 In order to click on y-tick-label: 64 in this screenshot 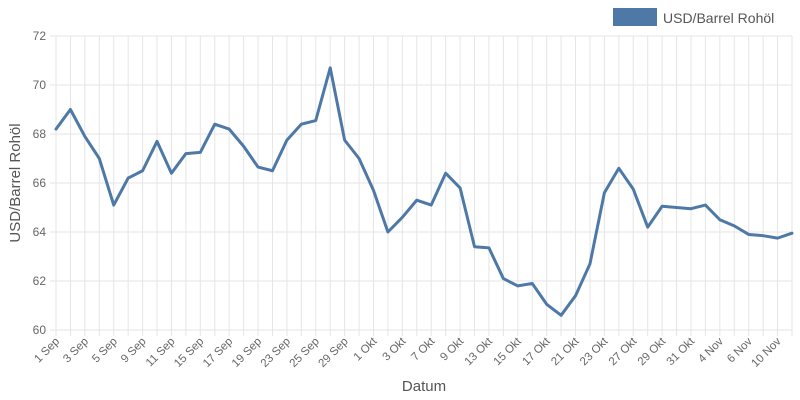, I will do `click(40, 232)`.